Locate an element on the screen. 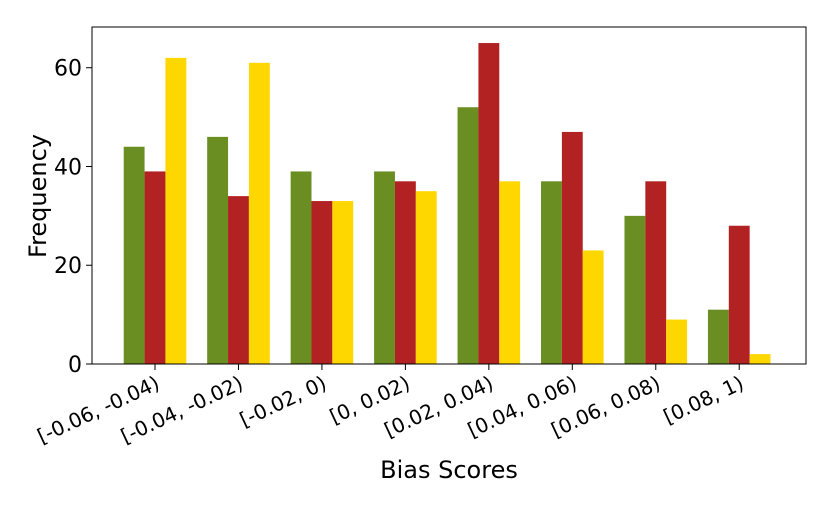 The width and height of the screenshot is (830, 511). x-axis-label: Bias Scores is located at coordinates (449, 470).